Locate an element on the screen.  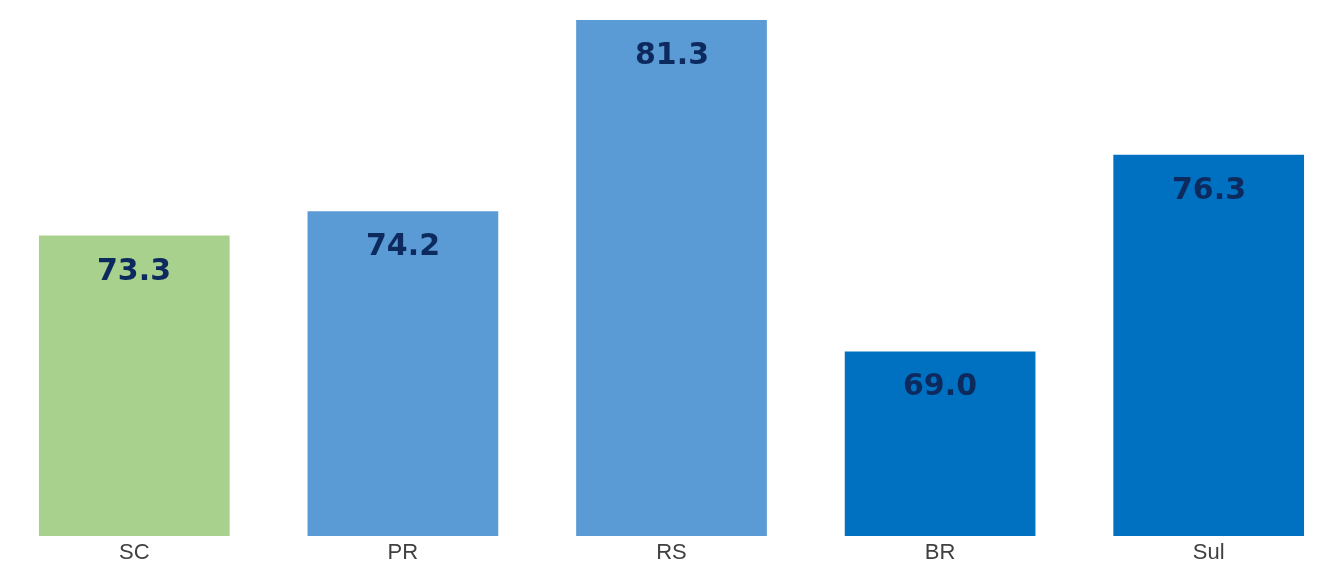
data-label: 76.3 is located at coordinates (1209, 188).